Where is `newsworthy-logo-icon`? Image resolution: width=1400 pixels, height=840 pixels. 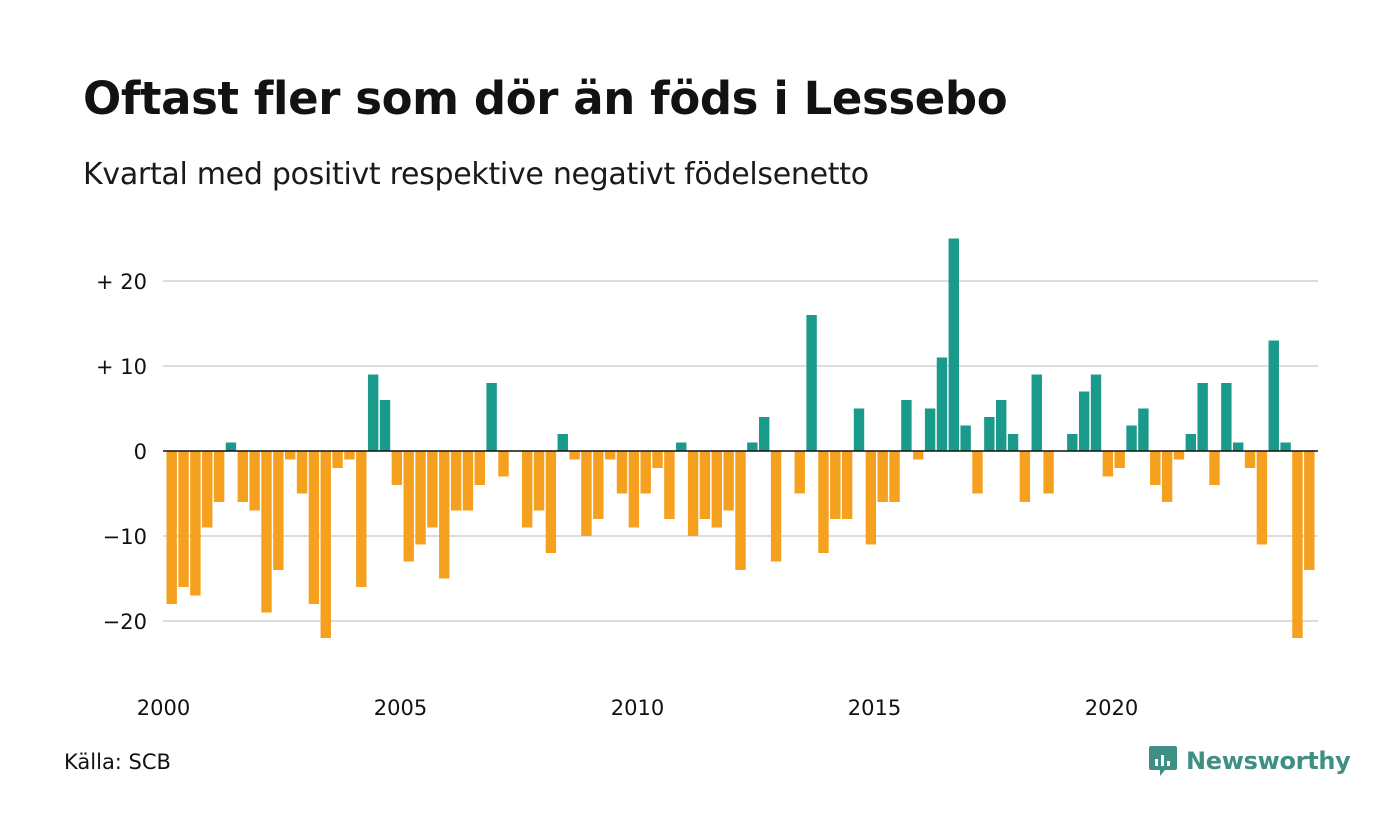
newsworthy-logo-icon is located at coordinates (1163, 761).